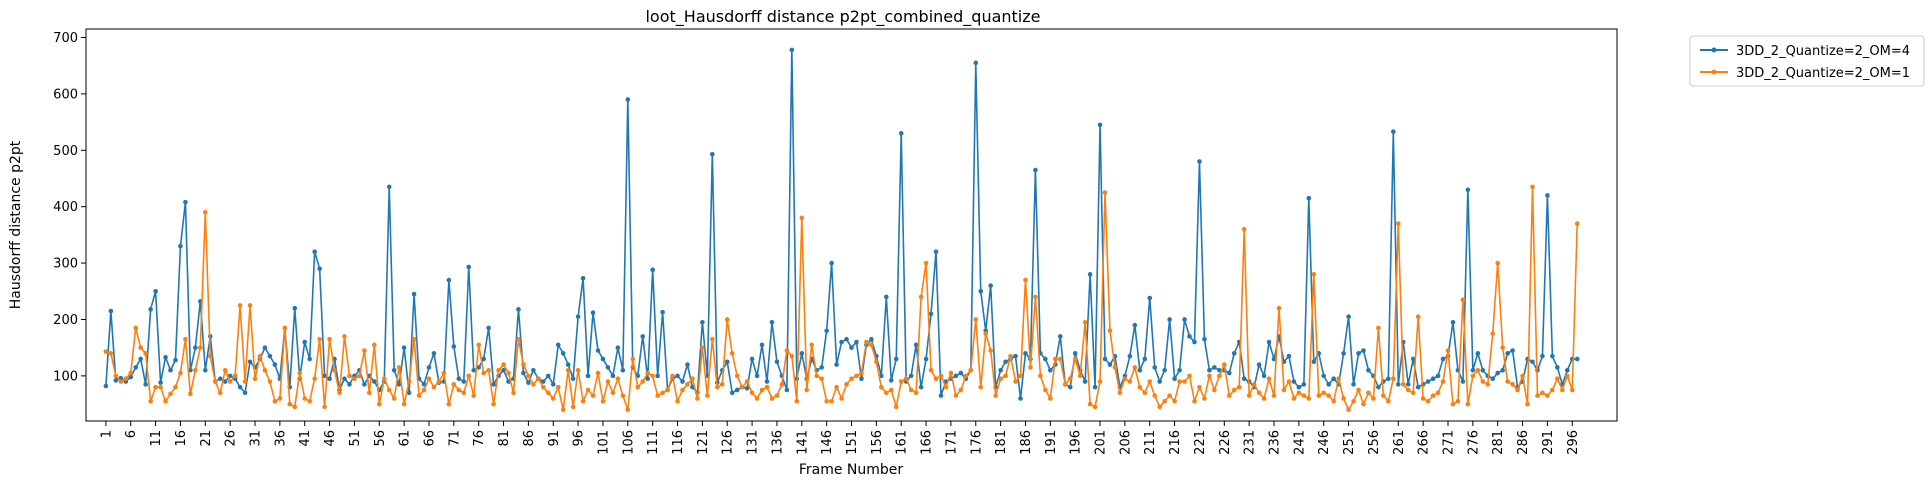 This screenshot has height=485, width=1931. Describe the element at coordinates (454, 438) in the screenshot. I see `x-tick-label: 71` at that location.